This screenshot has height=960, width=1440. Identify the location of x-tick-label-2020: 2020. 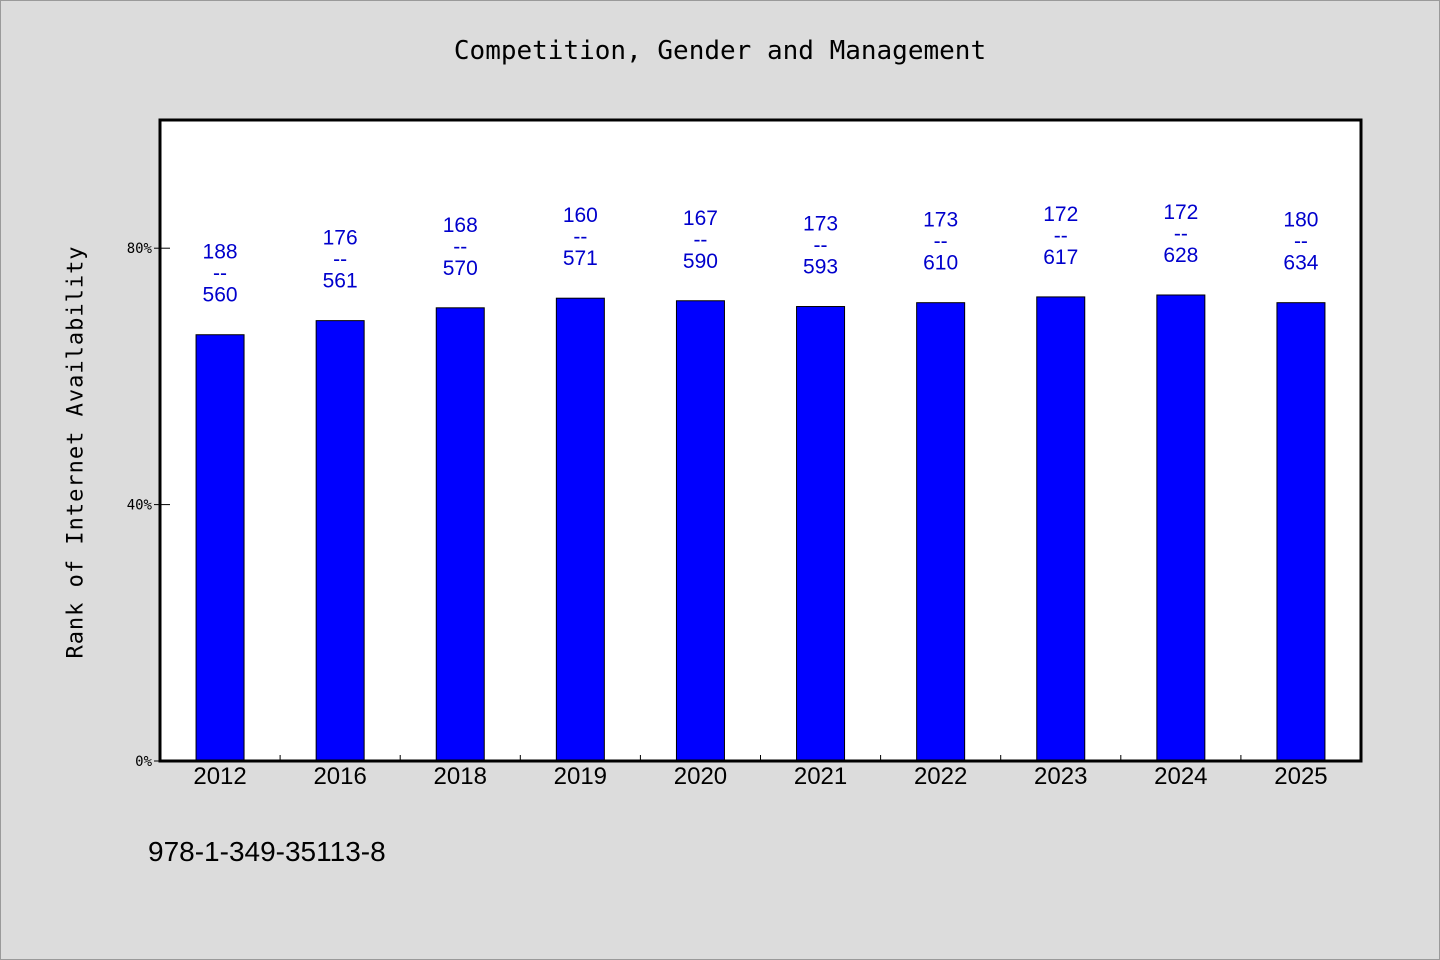
(700, 776).